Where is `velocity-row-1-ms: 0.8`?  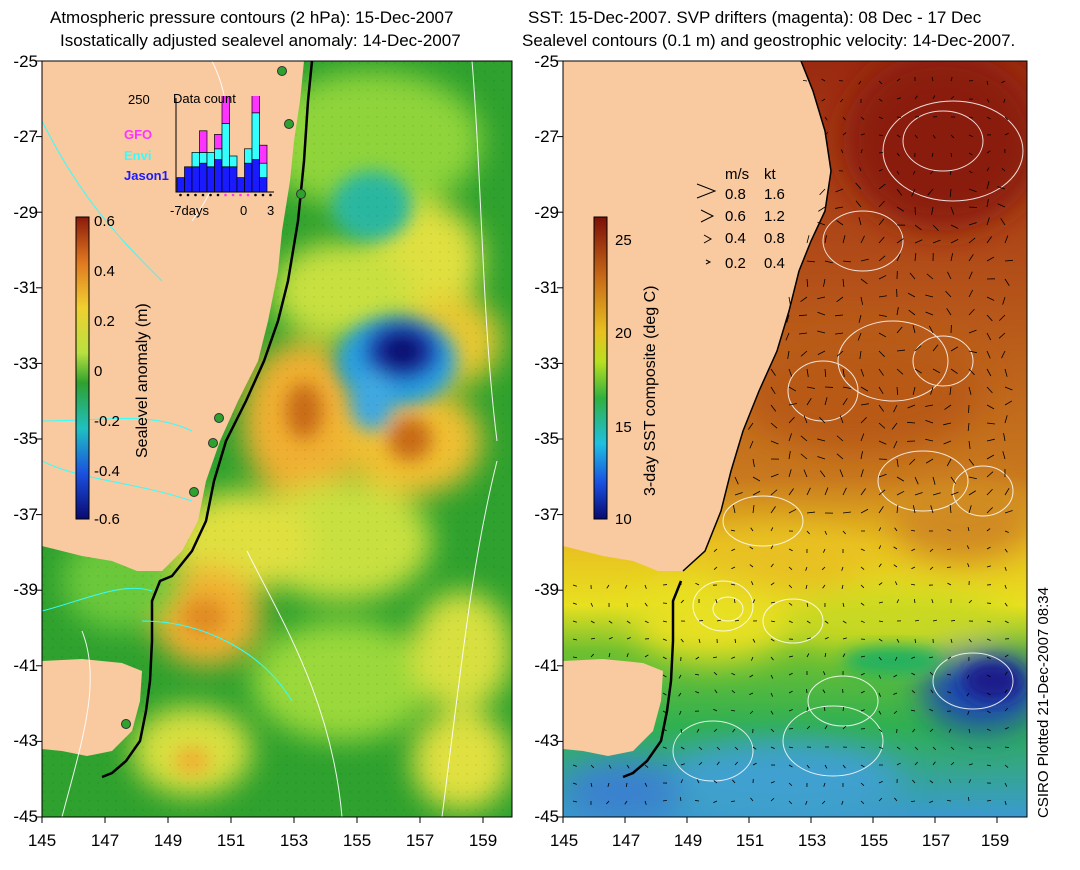 velocity-row-1-ms: 0.8 is located at coordinates (735, 194).